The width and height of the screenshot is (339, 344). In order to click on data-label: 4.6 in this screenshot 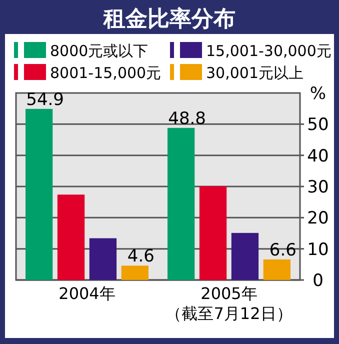, I will do `click(140, 256)`.